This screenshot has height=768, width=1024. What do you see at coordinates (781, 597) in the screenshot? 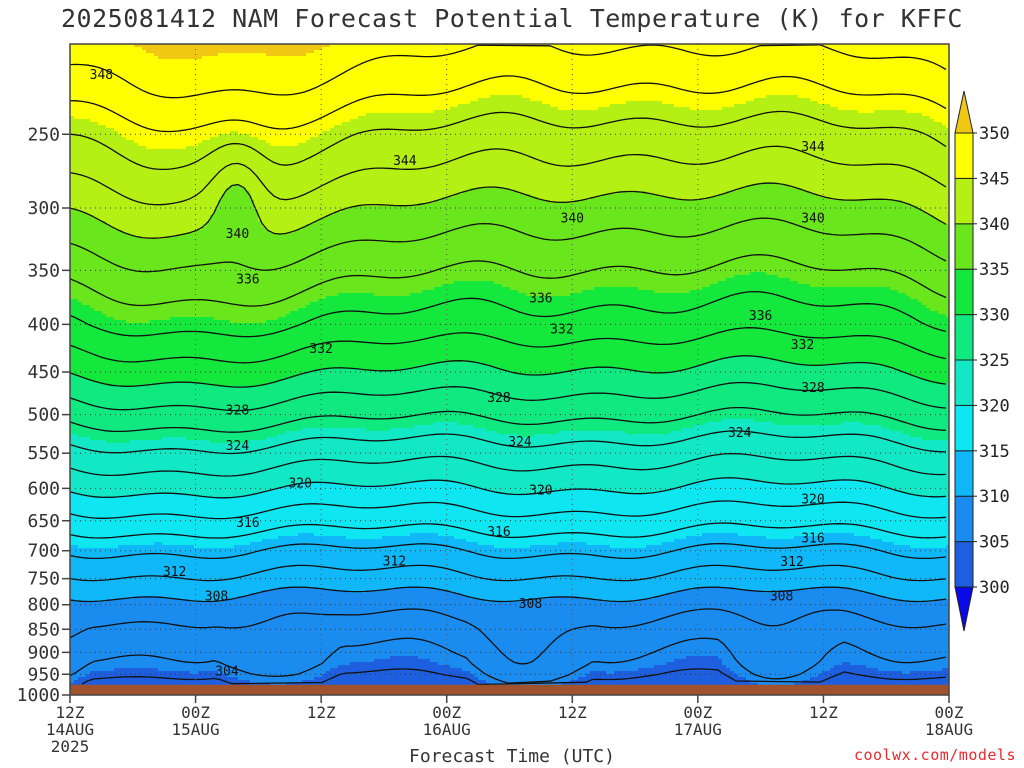
I see `contour-label: 308` at bounding box center [781, 597].